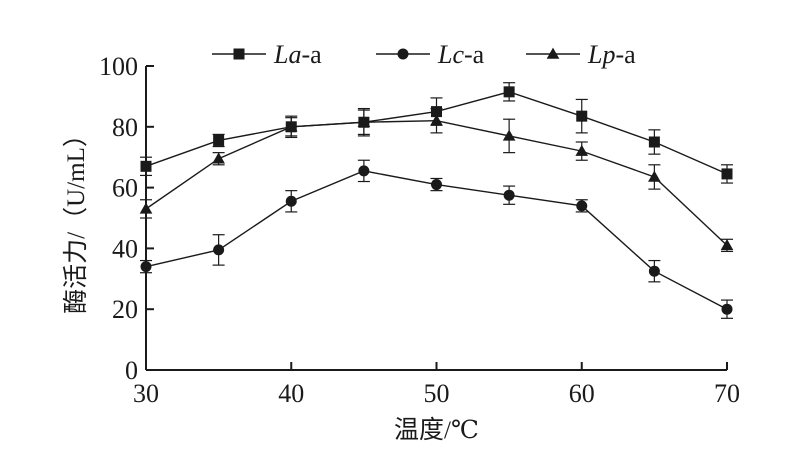  Describe the element at coordinates (291, 393) in the screenshot. I see `x-tick-label: 40` at that location.